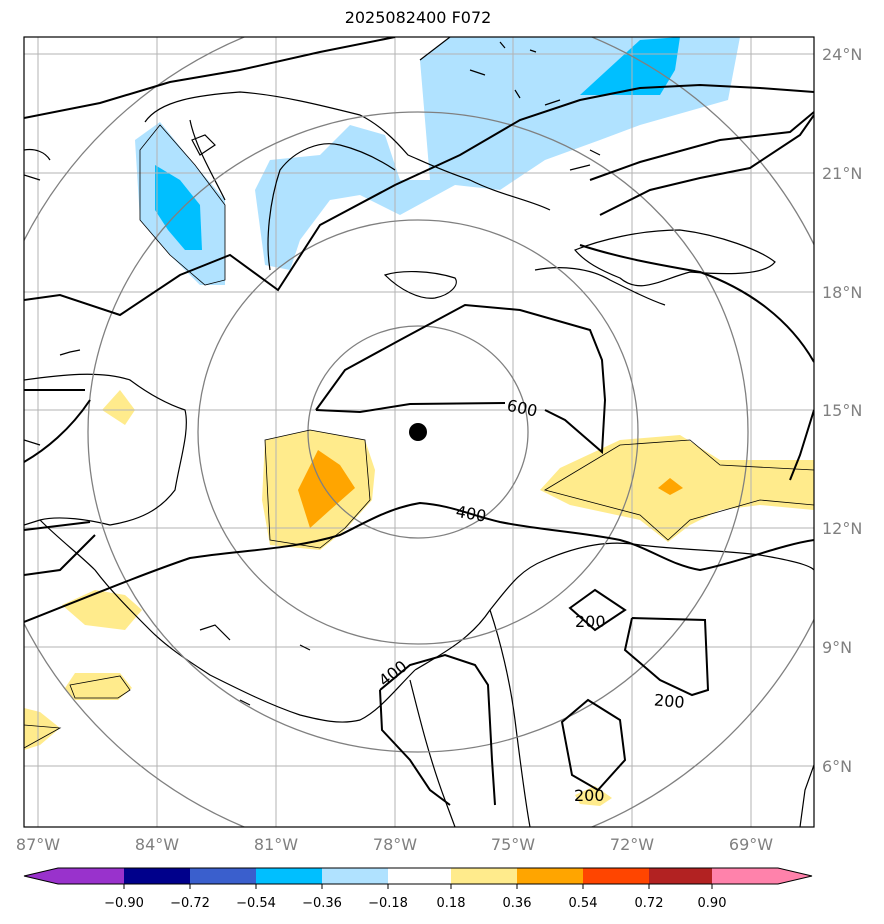 The width and height of the screenshot is (884, 924). What do you see at coordinates (842, 292) in the screenshot?
I see `lat-label-18n: 18°N` at bounding box center [842, 292].